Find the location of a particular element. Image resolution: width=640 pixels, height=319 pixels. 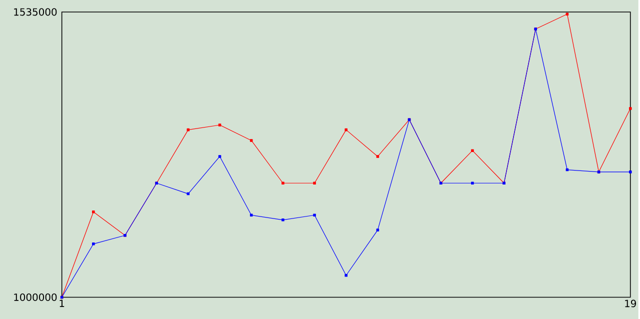

y-tick-label: 1535000 is located at coordinates (35, 12).